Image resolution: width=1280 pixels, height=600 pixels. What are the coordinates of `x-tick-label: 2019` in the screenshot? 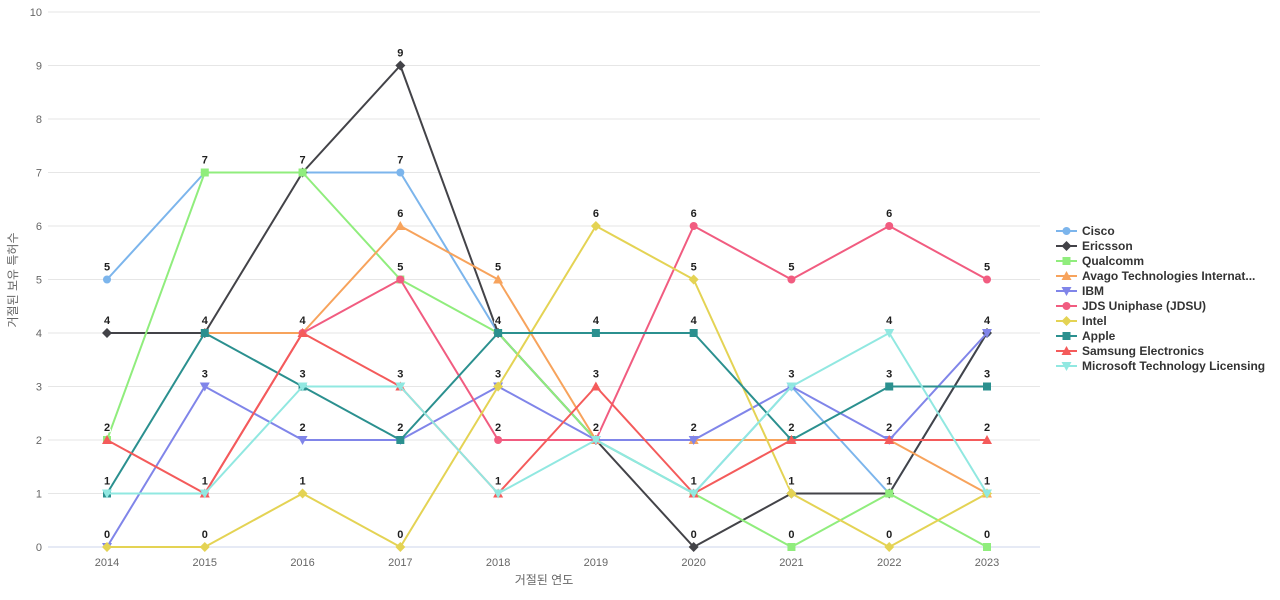 It's located at (596, 563).